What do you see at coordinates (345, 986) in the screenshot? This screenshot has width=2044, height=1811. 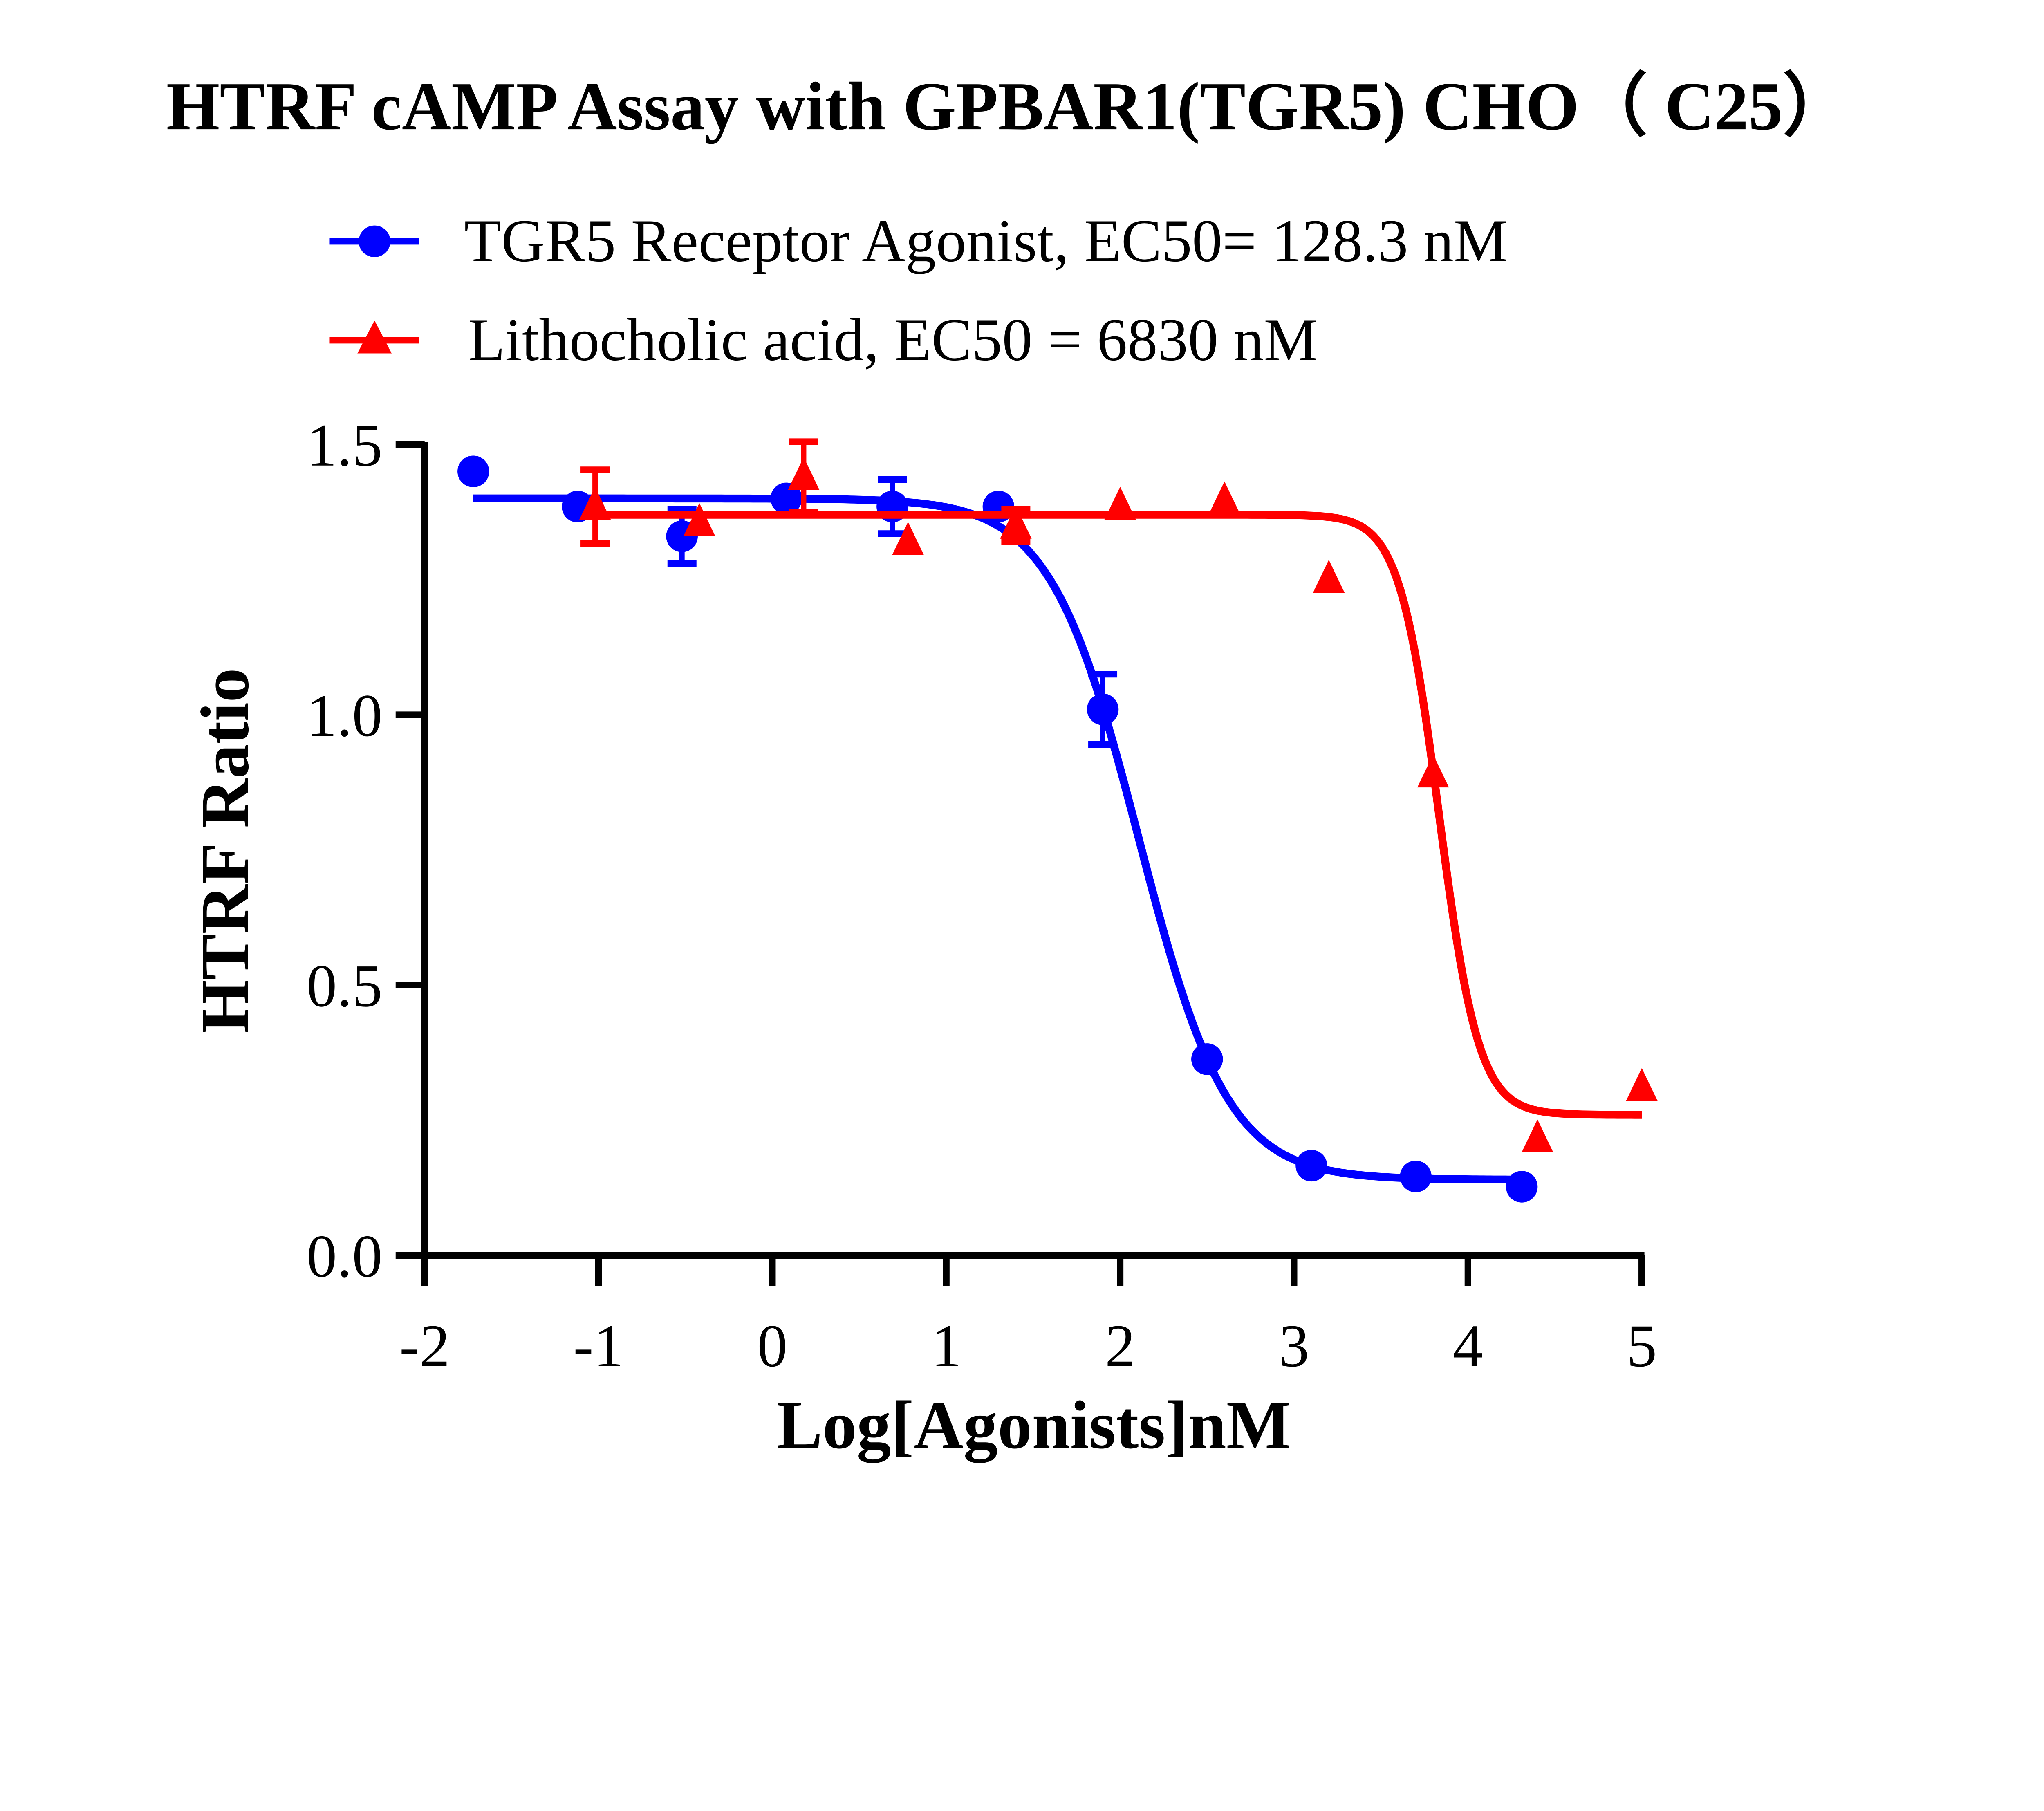 I see `y-tick-label: 0.5` at bounding box center [345, 986].